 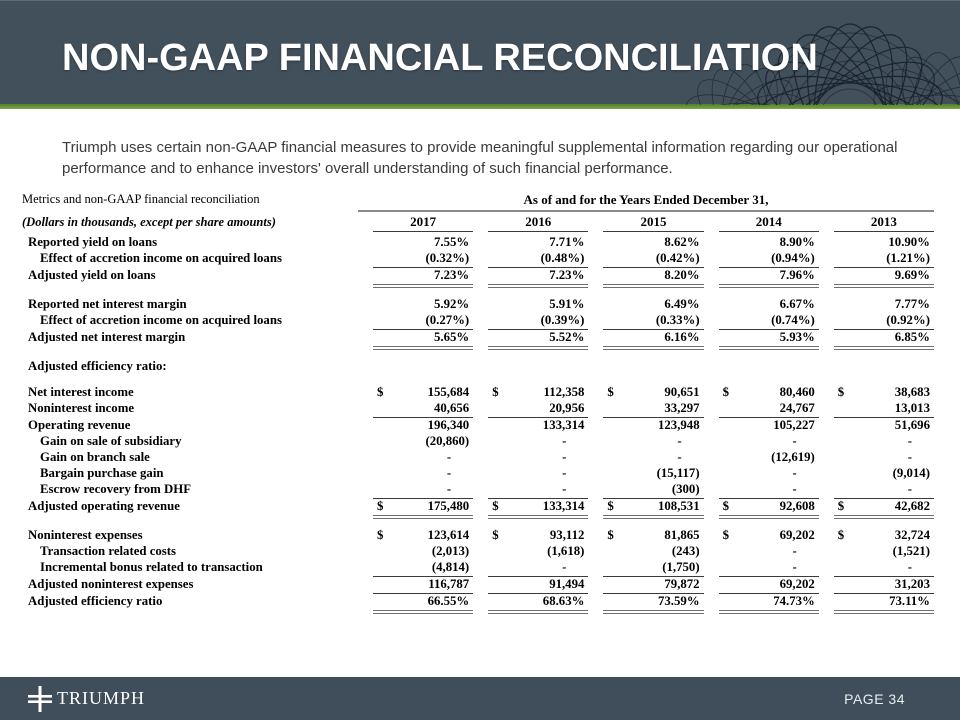 What do you see at coordinates (538, 222) in the screenshot?
I see `year-header: 2016` at bounding box center [538, 222].